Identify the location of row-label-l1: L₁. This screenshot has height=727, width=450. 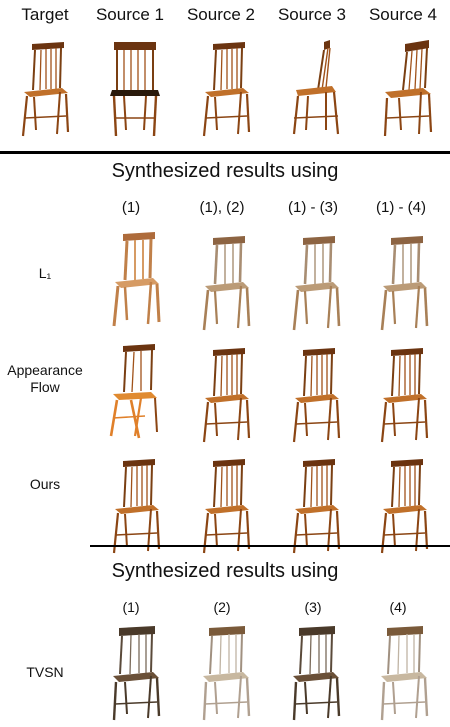
(45, 273).